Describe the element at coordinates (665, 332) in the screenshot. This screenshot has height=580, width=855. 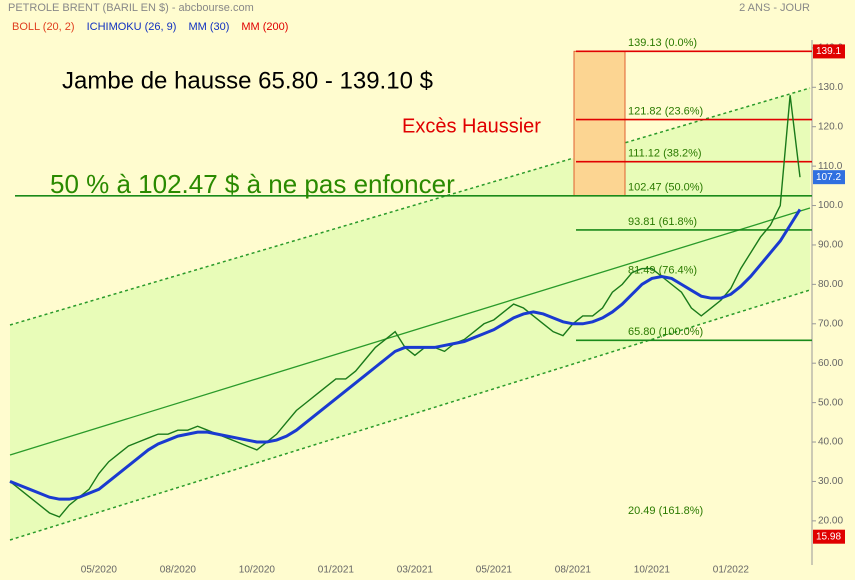
I see `fib-label: 65.80 (100.0%)` at that location.